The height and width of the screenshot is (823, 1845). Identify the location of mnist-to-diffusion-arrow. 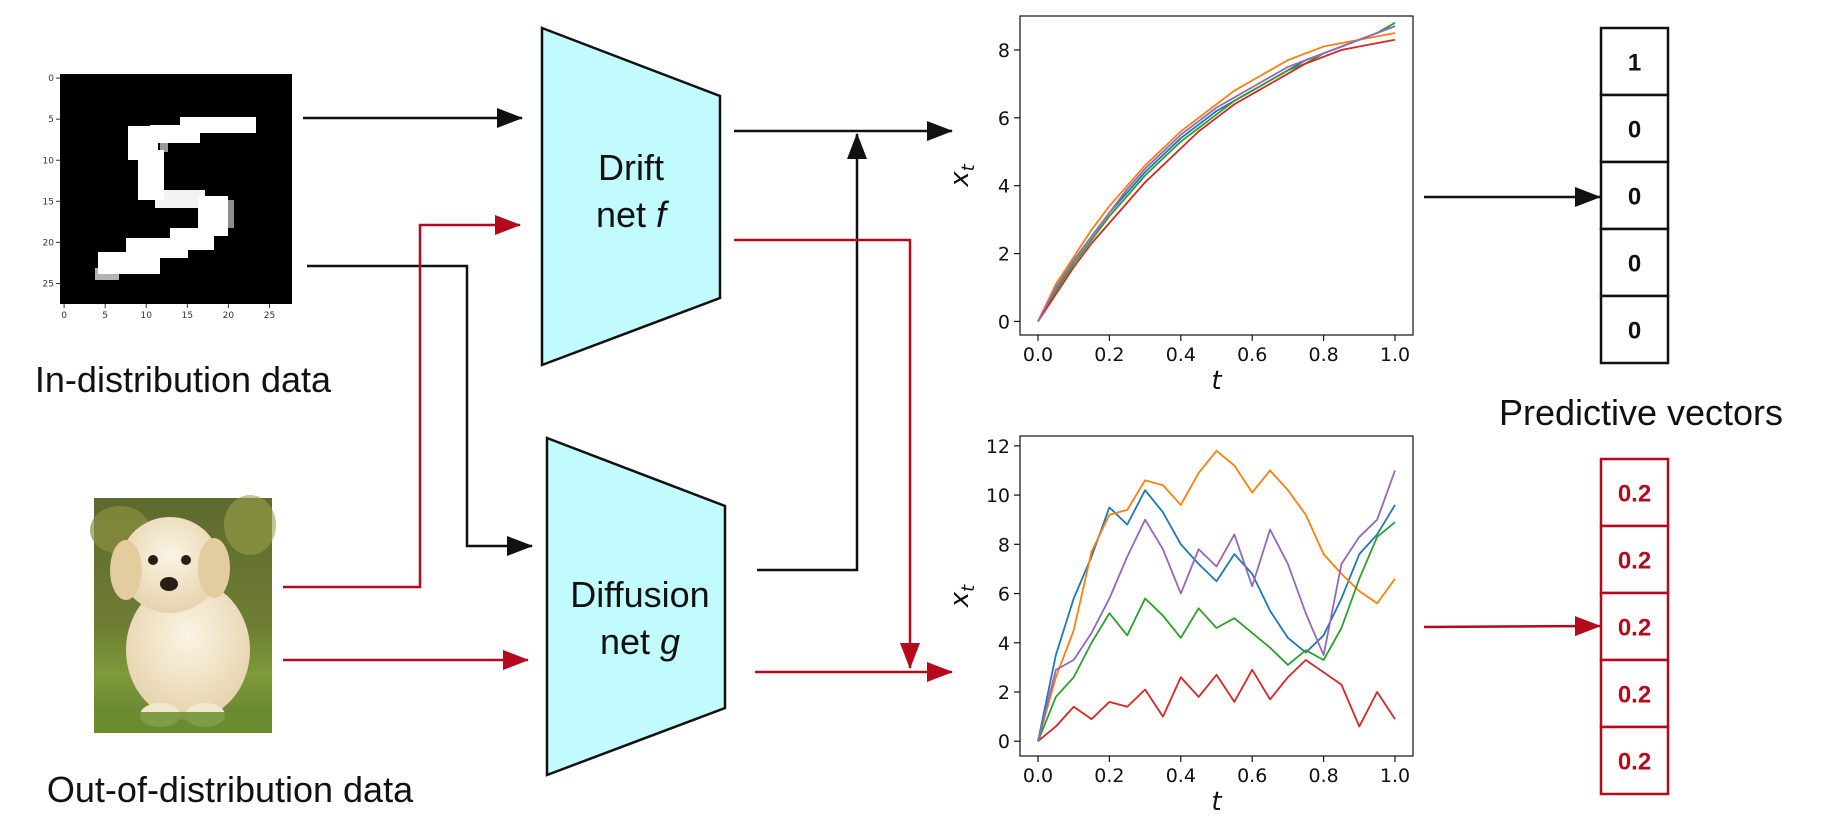
(420, 410).